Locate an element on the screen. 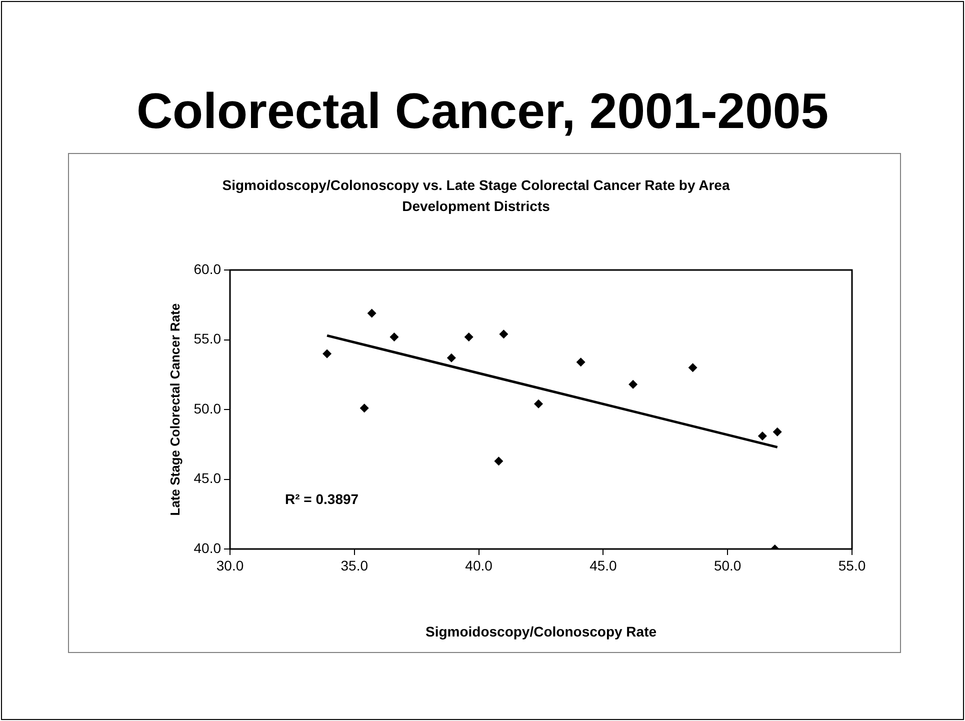 The height and width of the screenshot is (721, 965). x-axis-title: Sigmoidoscopy/Colonoscopy Rate is located at coordinates (541, 631).